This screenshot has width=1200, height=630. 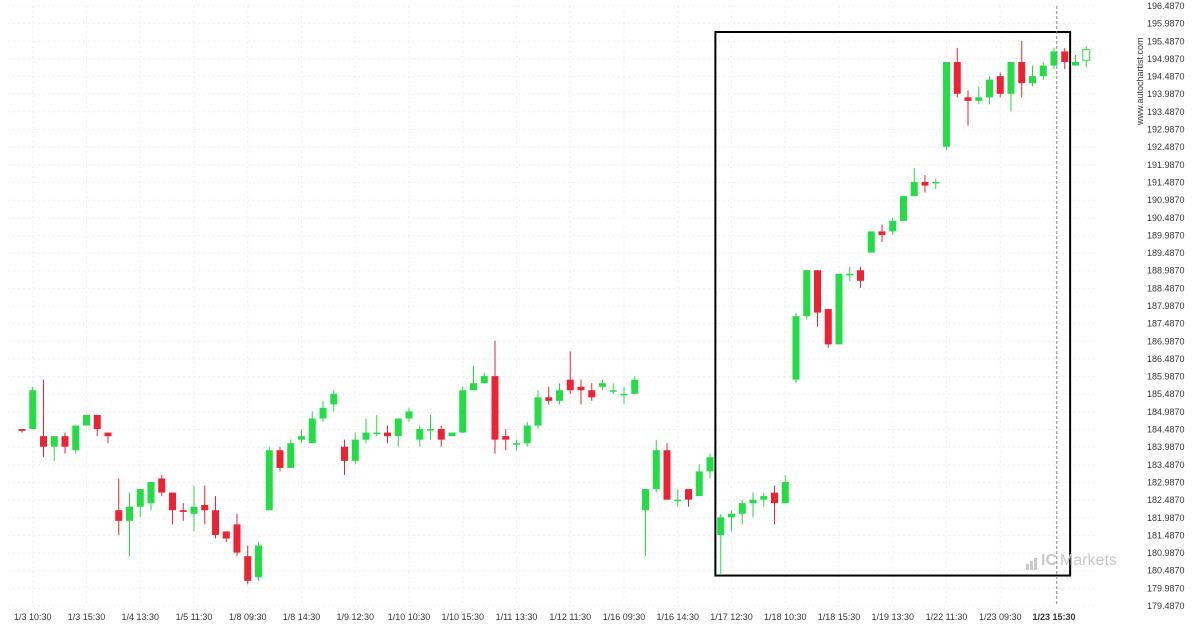 I want to click on x-tick-label: 1/10 10:30, so click(x=409, y=617).